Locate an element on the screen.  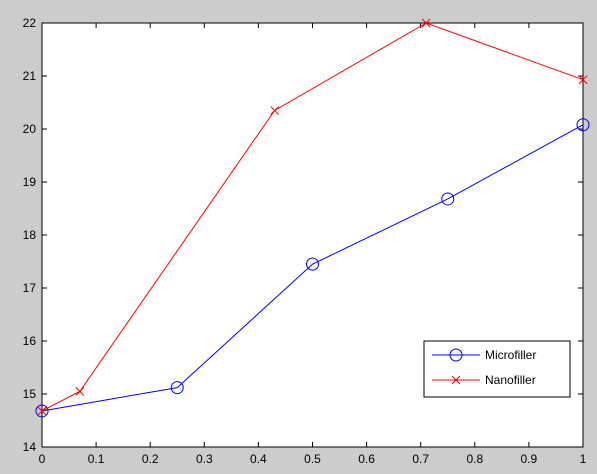
x-tick-label: 0.7 is located at coordinates (420, 459).